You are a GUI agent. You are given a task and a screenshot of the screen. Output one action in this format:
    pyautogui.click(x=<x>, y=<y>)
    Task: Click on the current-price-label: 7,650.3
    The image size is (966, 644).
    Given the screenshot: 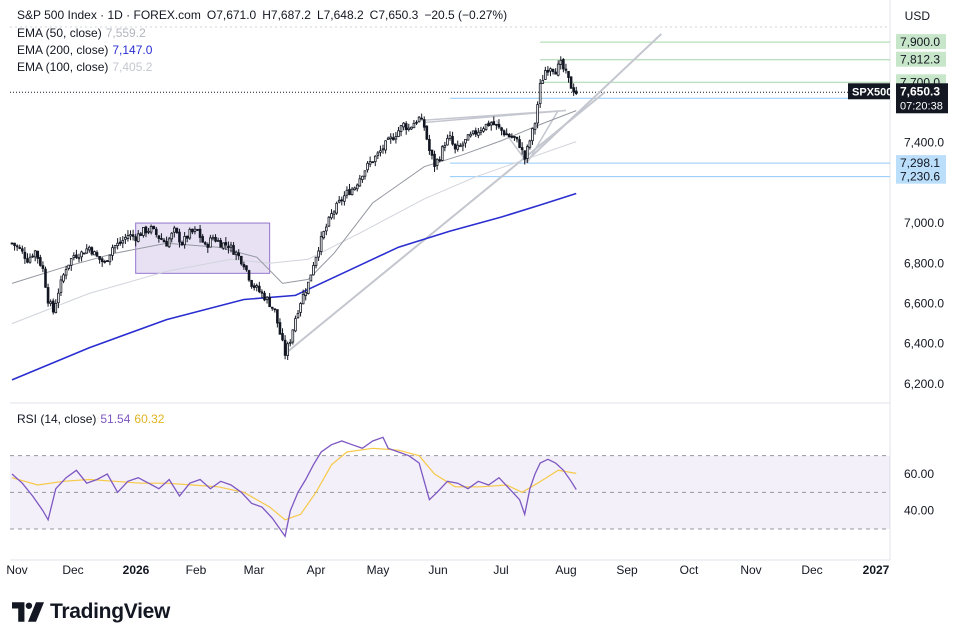 What is the action you would take?
    pyautogui.click(x=920, y=91)
    